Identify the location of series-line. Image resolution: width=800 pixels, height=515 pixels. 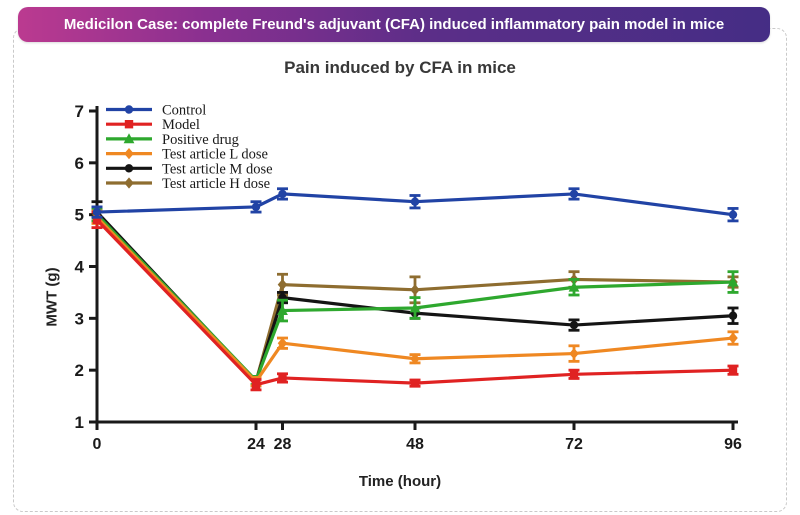
(415, 204).